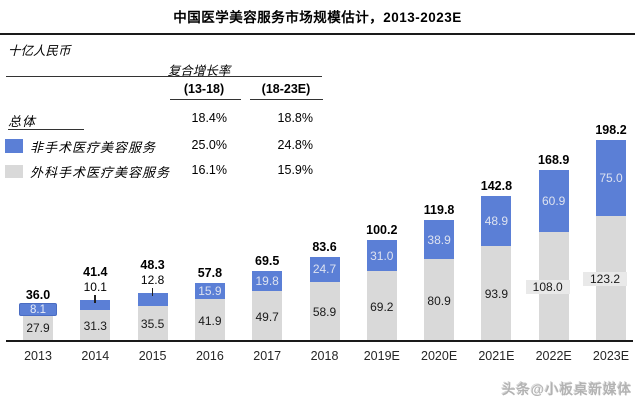 The image size is (635, 403). I want to click on bar-segment-nonsurgical-2020E, so click(439, 239).